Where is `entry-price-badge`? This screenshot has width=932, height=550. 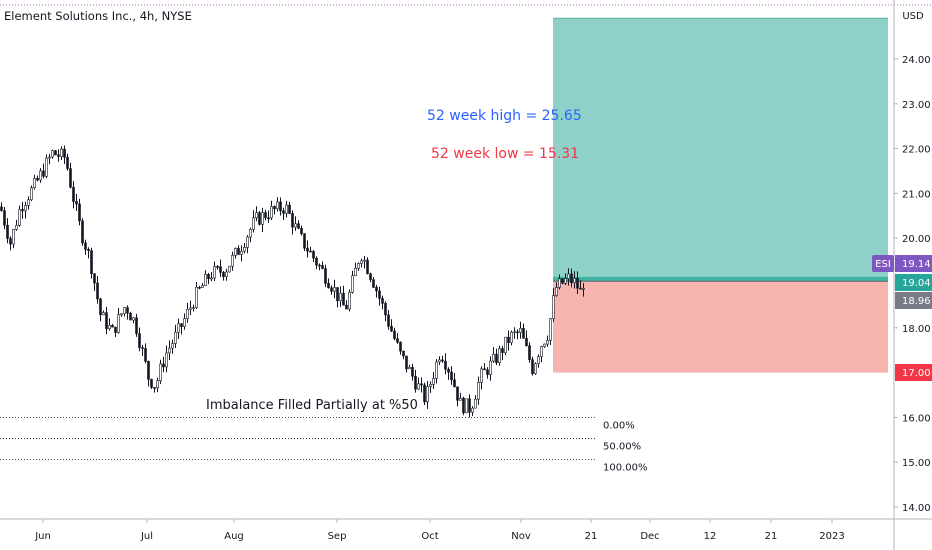
entry-price-badge is located at coordinates (913, 282).